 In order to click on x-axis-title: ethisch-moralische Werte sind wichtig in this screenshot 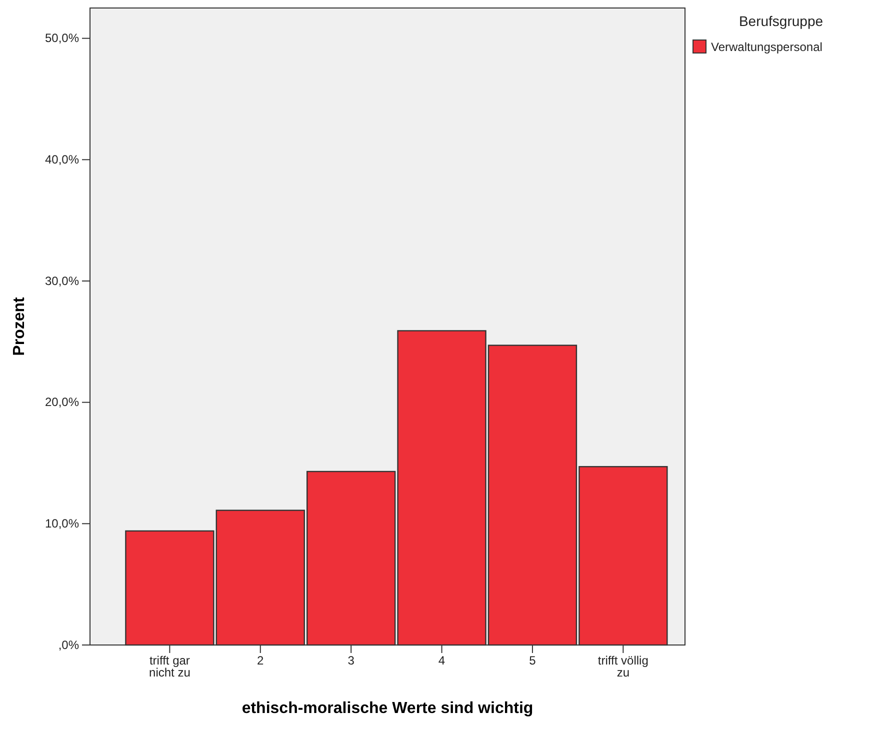, I will do `click(388, 708)`.